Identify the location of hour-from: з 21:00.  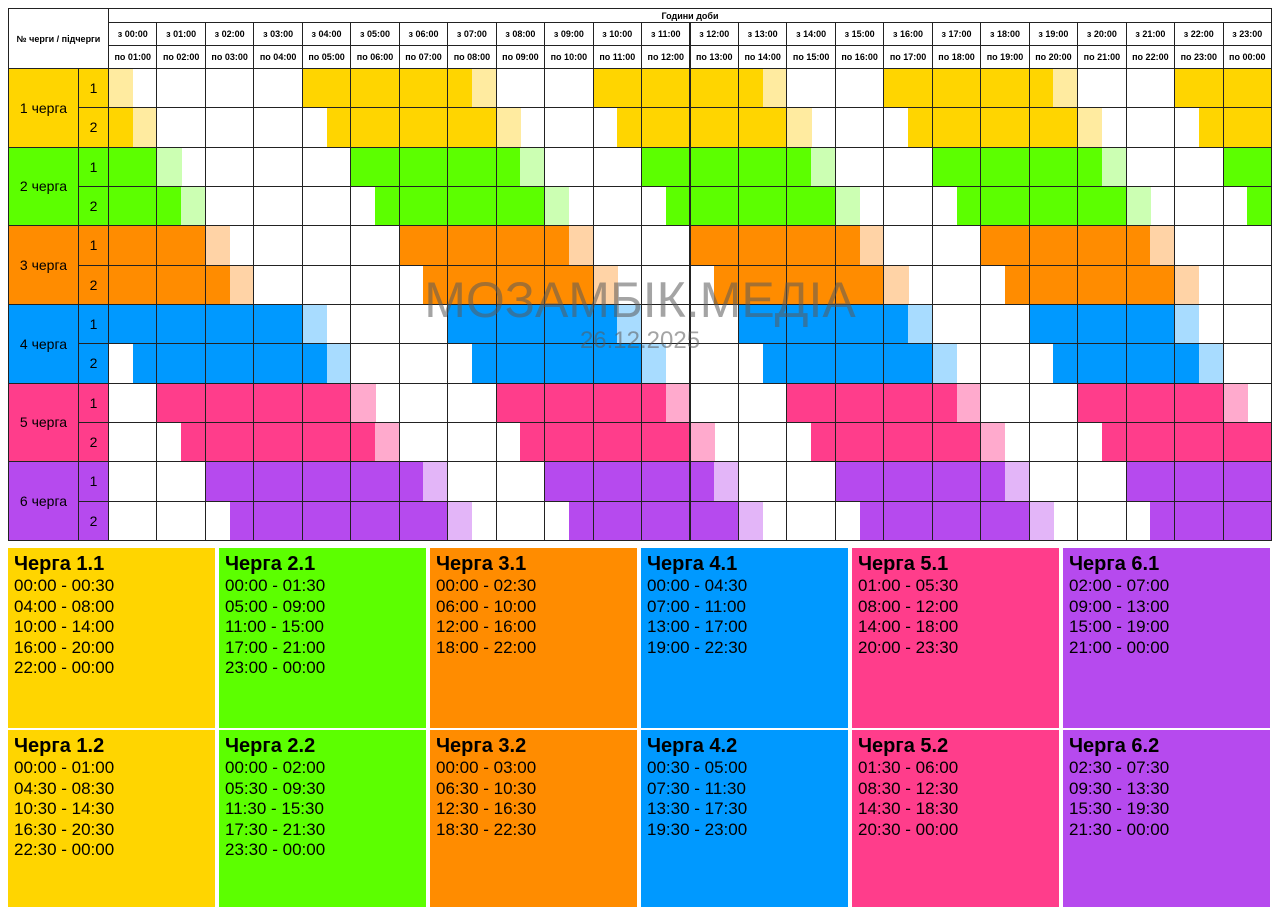
(1150, 34).